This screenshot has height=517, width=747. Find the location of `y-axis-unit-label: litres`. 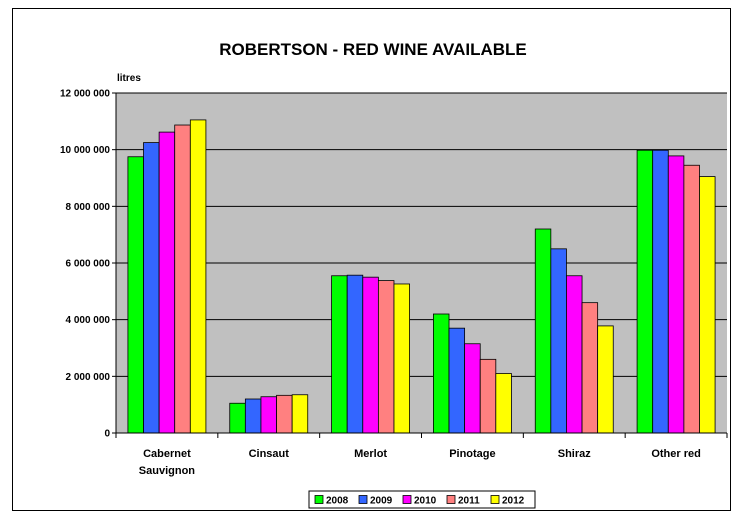

y-axis-unit-label: litres is located at coordinates (129, 78).